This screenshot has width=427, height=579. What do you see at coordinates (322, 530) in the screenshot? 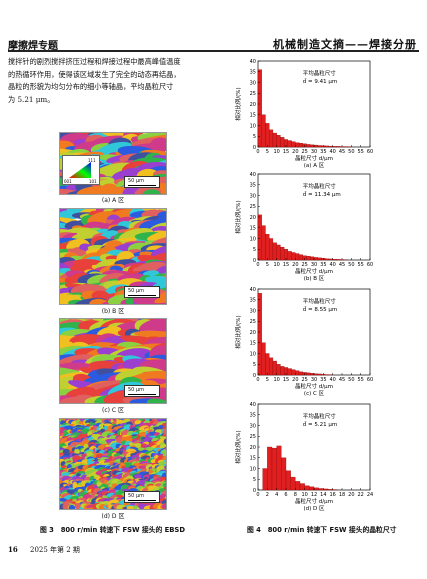
I see `figure-4-caption: 图 4 800 r/min 转速下 FSW 接头的晶粒尺寸` at bounding box center [322, 530].